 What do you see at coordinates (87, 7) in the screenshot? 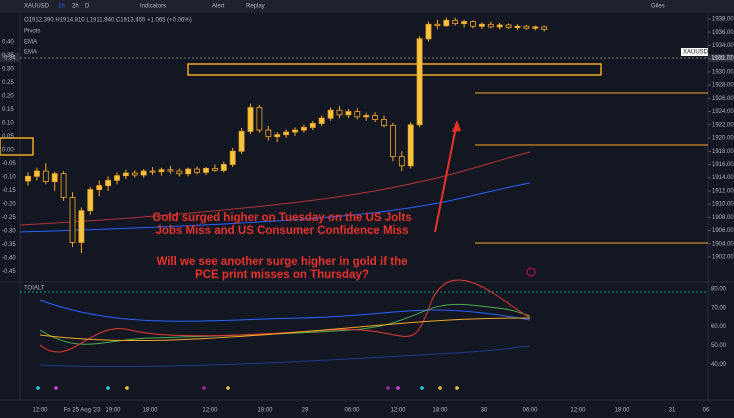
I see `interval: D` at bounding box center [87, 7].